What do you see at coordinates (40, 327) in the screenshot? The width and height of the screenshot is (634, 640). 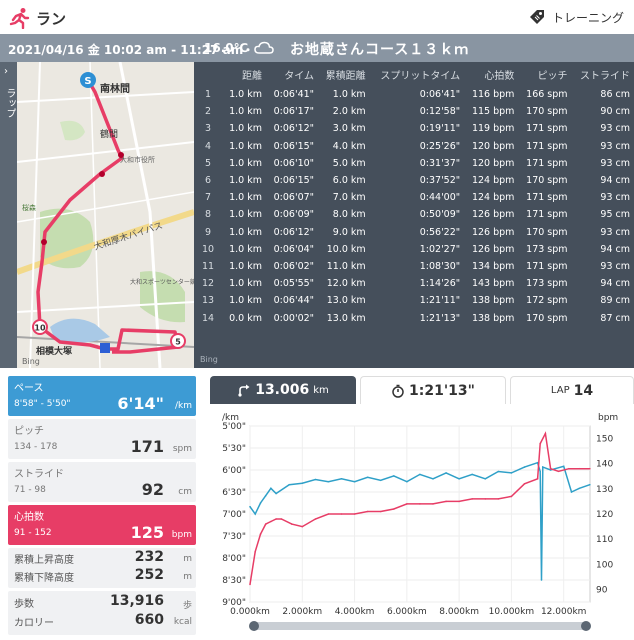 I see `km-marker-10: 10` at bounding box center [40, 327].